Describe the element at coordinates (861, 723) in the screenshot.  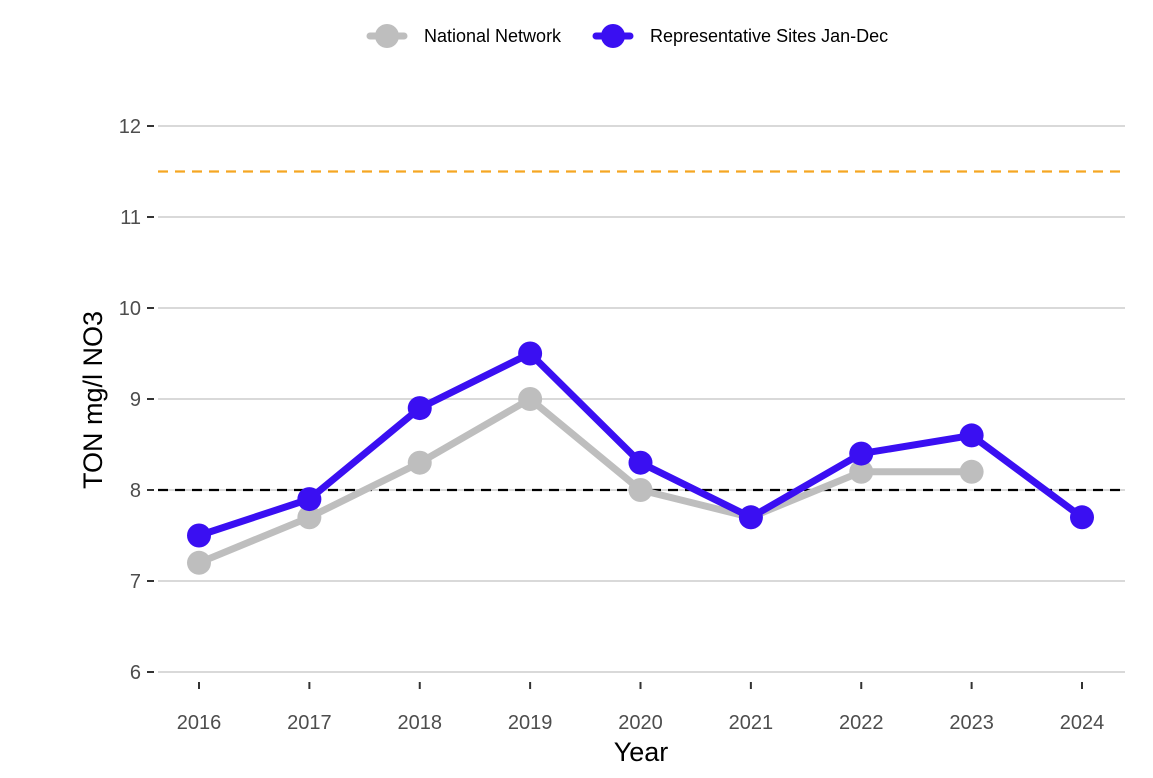
I see `x-tick-label: 2022` at that location.